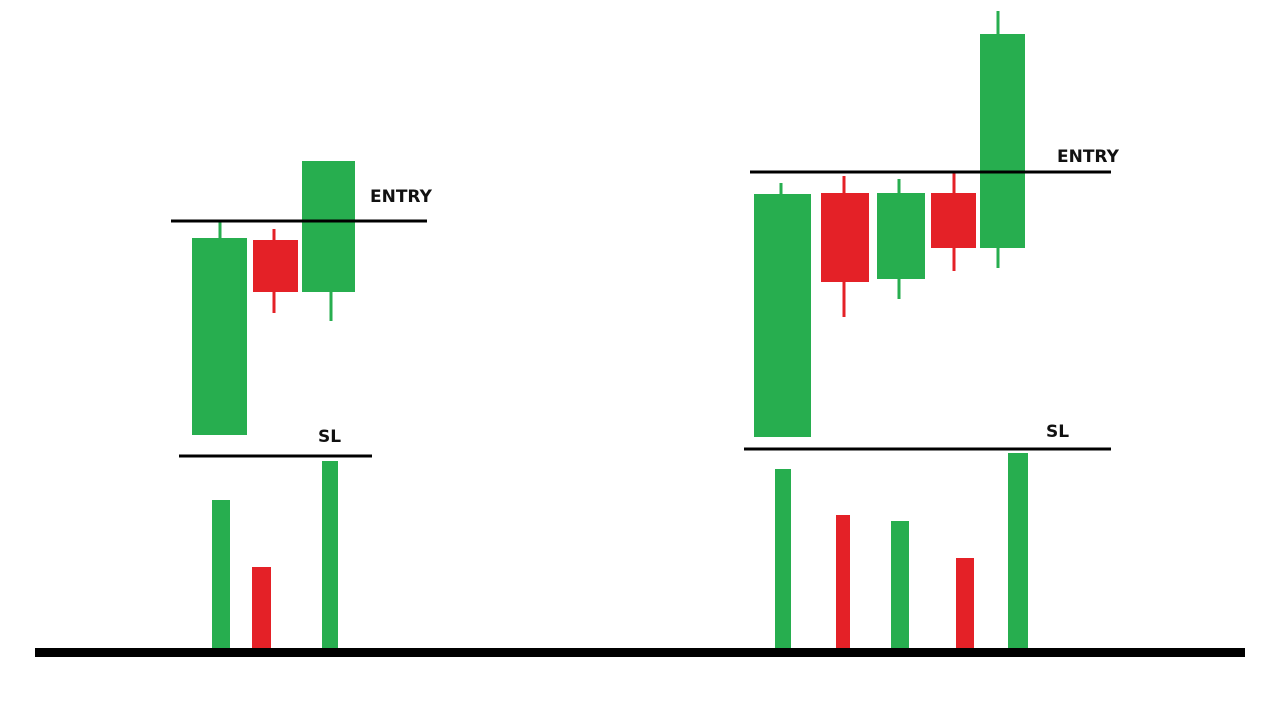 This screenshot has width=1280, height=720. I want to click on left-setup: ENTRY SL, so click(302, 406).